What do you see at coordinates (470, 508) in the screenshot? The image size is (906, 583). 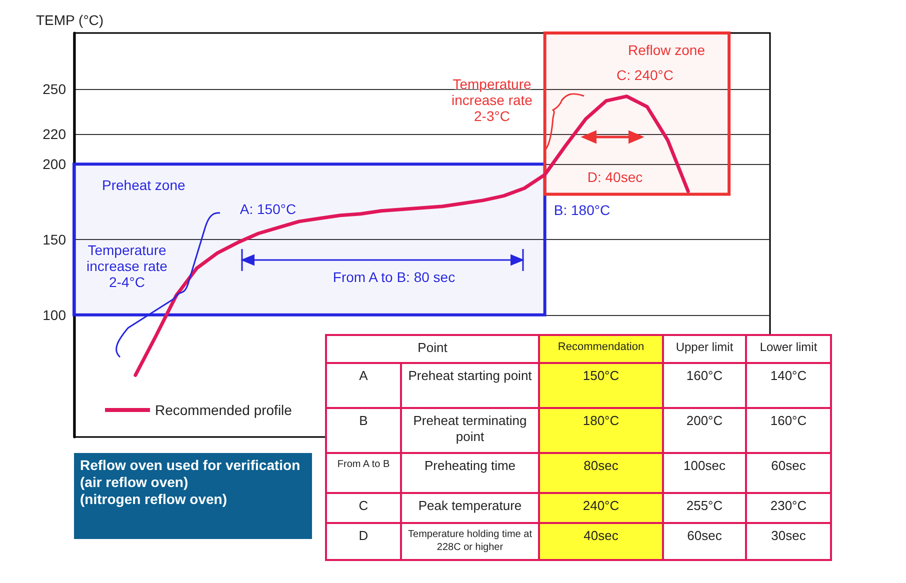 I see `text: Peak temperature` at bounding box center [470, 508].